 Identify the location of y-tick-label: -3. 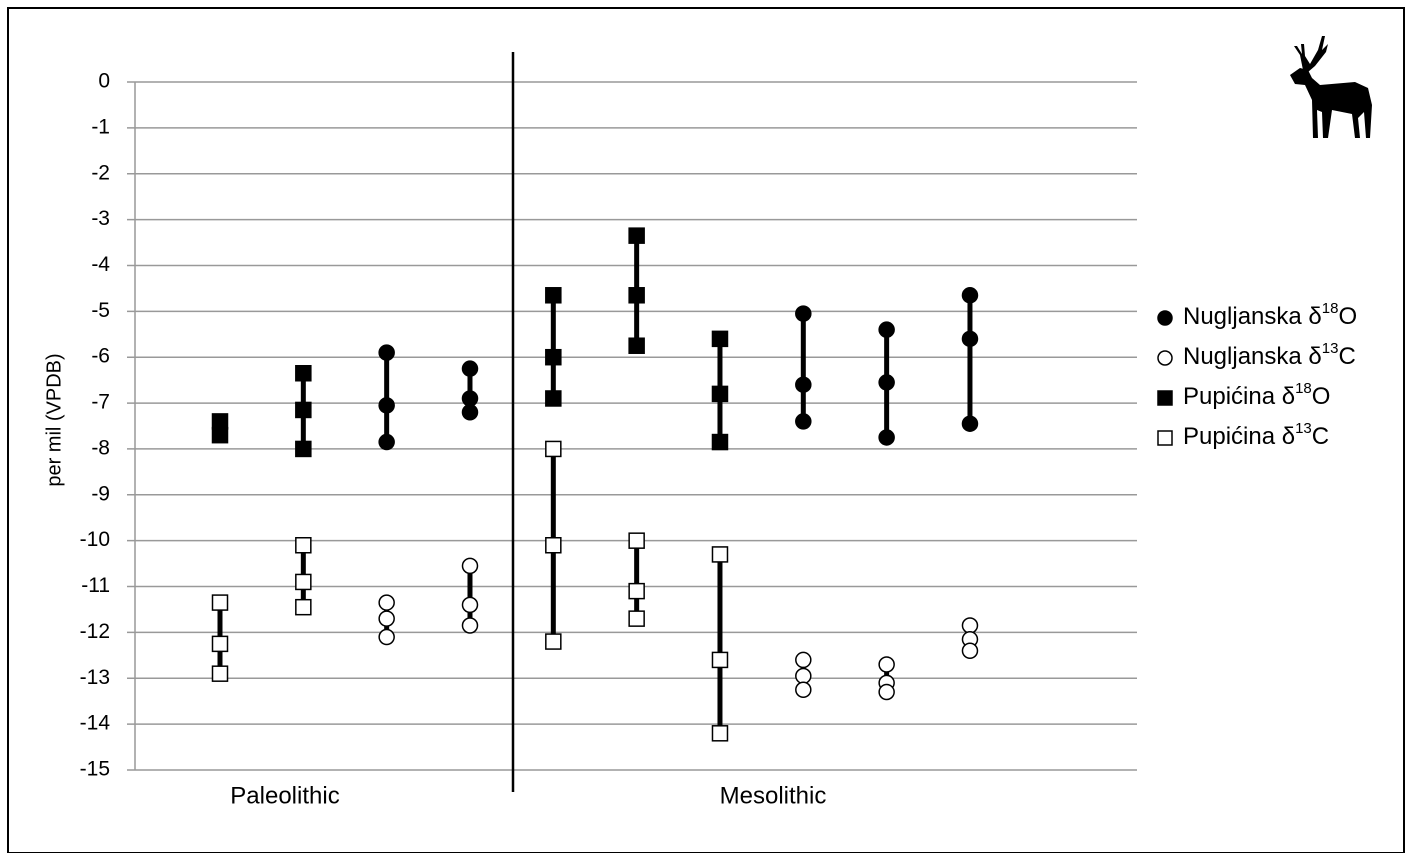
(100, 218).